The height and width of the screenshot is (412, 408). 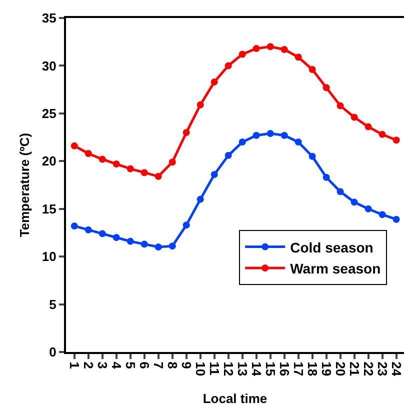 What do you see at coordinates (214, 369) in the screenshot?
I see `x-tick-label: 11` at bounding box center [214, 369].